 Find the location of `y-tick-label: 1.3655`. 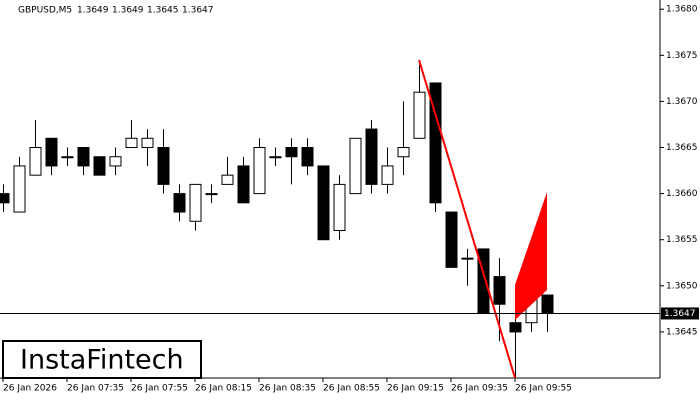

y-tick-label: 1.3655 is located at coordinates (682, 240).